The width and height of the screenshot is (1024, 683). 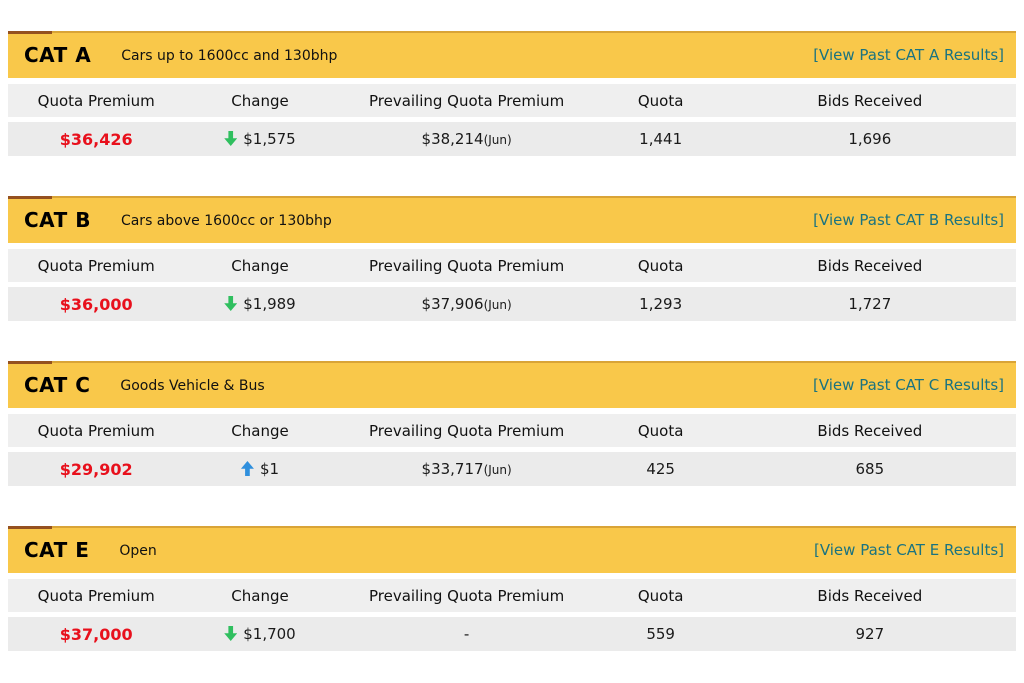 I want to click on prevailing-quota-premium-value: $37,906(Jun), so click(x=466, y=304).